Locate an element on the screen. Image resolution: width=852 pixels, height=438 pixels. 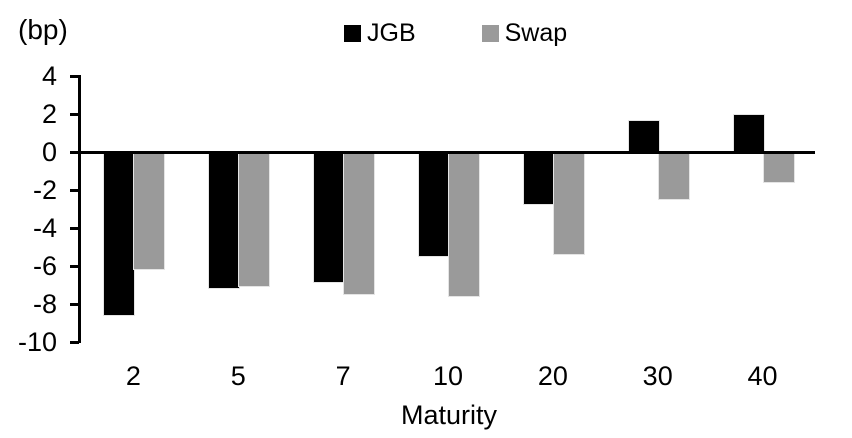
legend-item-swap: Swap is located at coordinates (524, 33).